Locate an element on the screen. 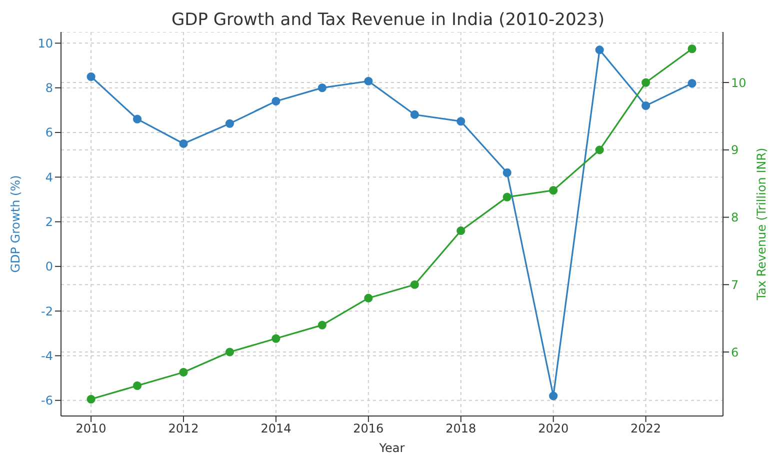  x-axis-title: Year is located at coordinates (391, 448).